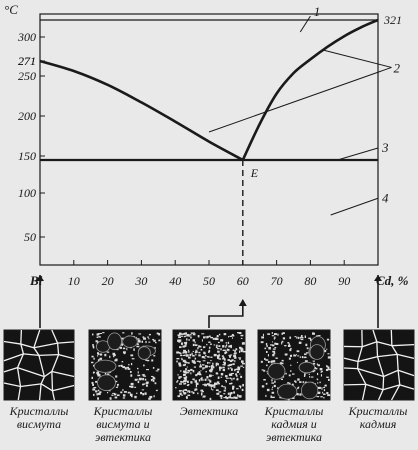 Image resolution: width=418 pixels, height=450 pixels. I want to click on micro-connector-arrows, so click(209, 301).